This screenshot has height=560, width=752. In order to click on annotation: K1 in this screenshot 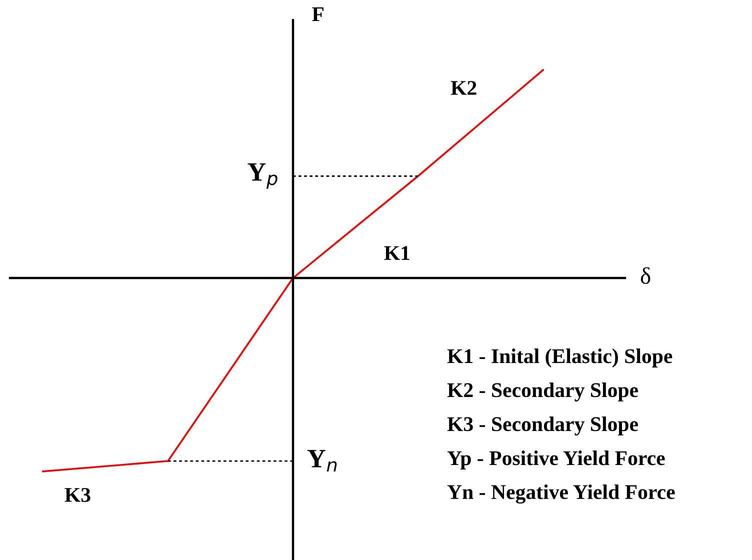, I will do `click(397, 253)`.